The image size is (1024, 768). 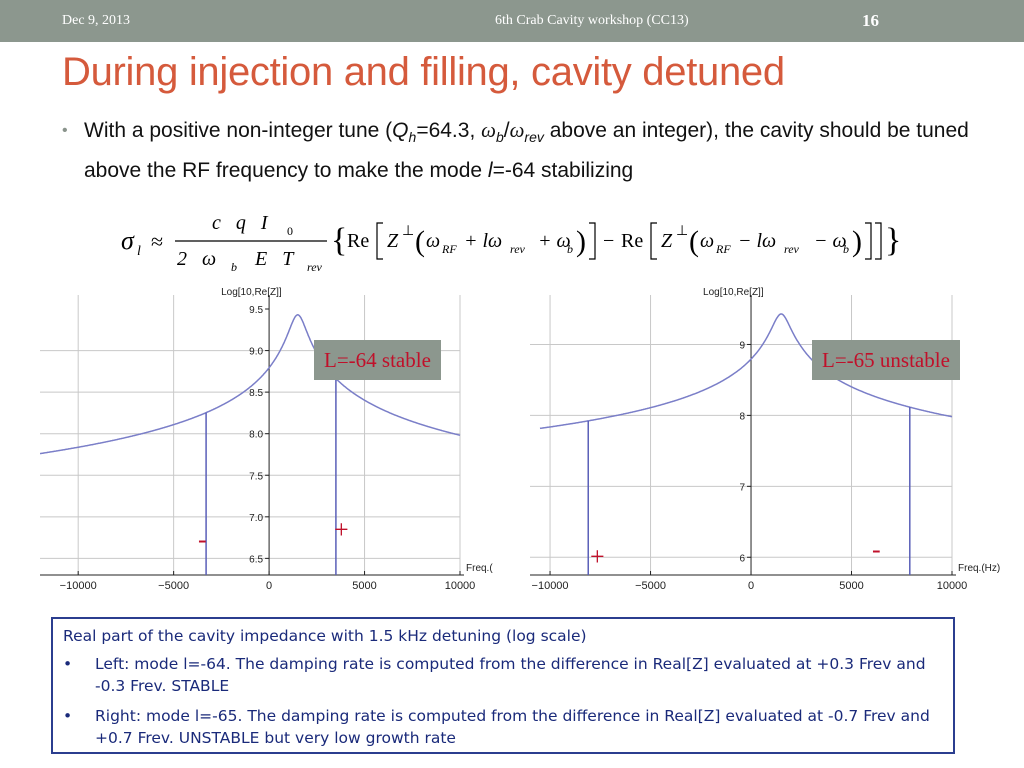 I want to click on right-plus-mark: +, so click(x=597, y=556).